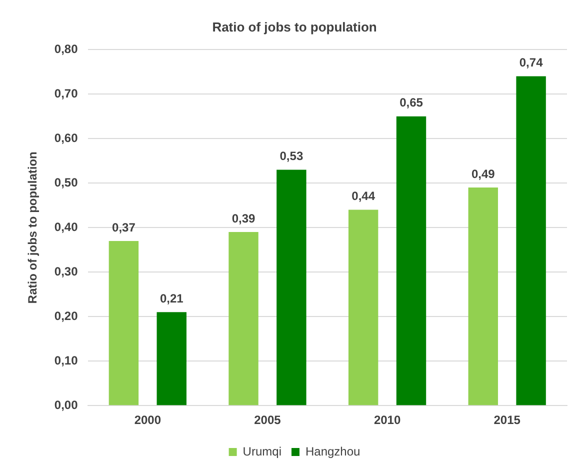 The height and width of the screenshot is (468, 587). Describe the element at coordinates (294, 26) in the screenshot. I see `chart-title: Ratio of jobs to population` at that location.